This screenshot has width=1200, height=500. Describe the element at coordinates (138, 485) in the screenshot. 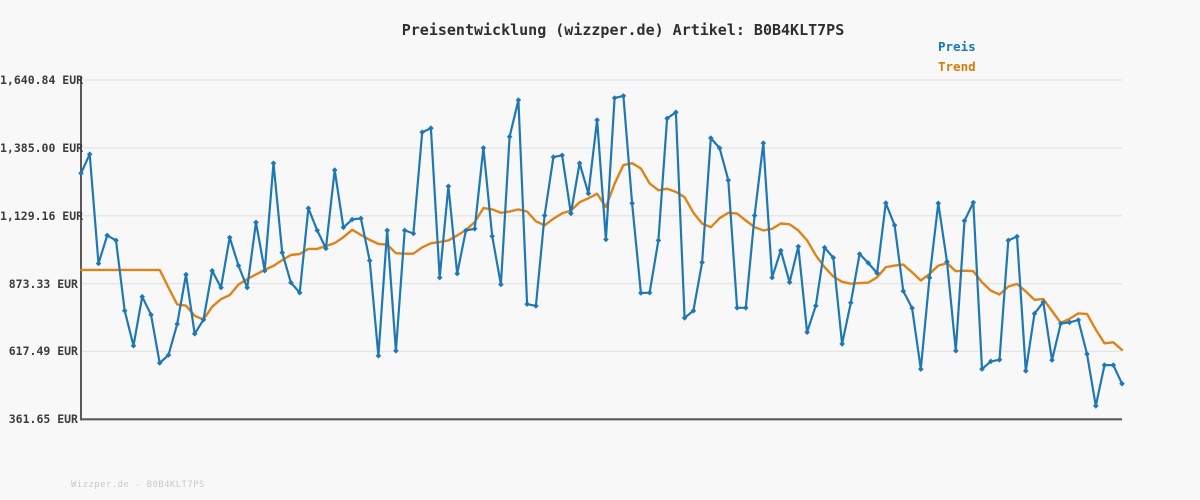

I see `watermark-text: Wizzper.de - B0B4KLT7PS` at that location.